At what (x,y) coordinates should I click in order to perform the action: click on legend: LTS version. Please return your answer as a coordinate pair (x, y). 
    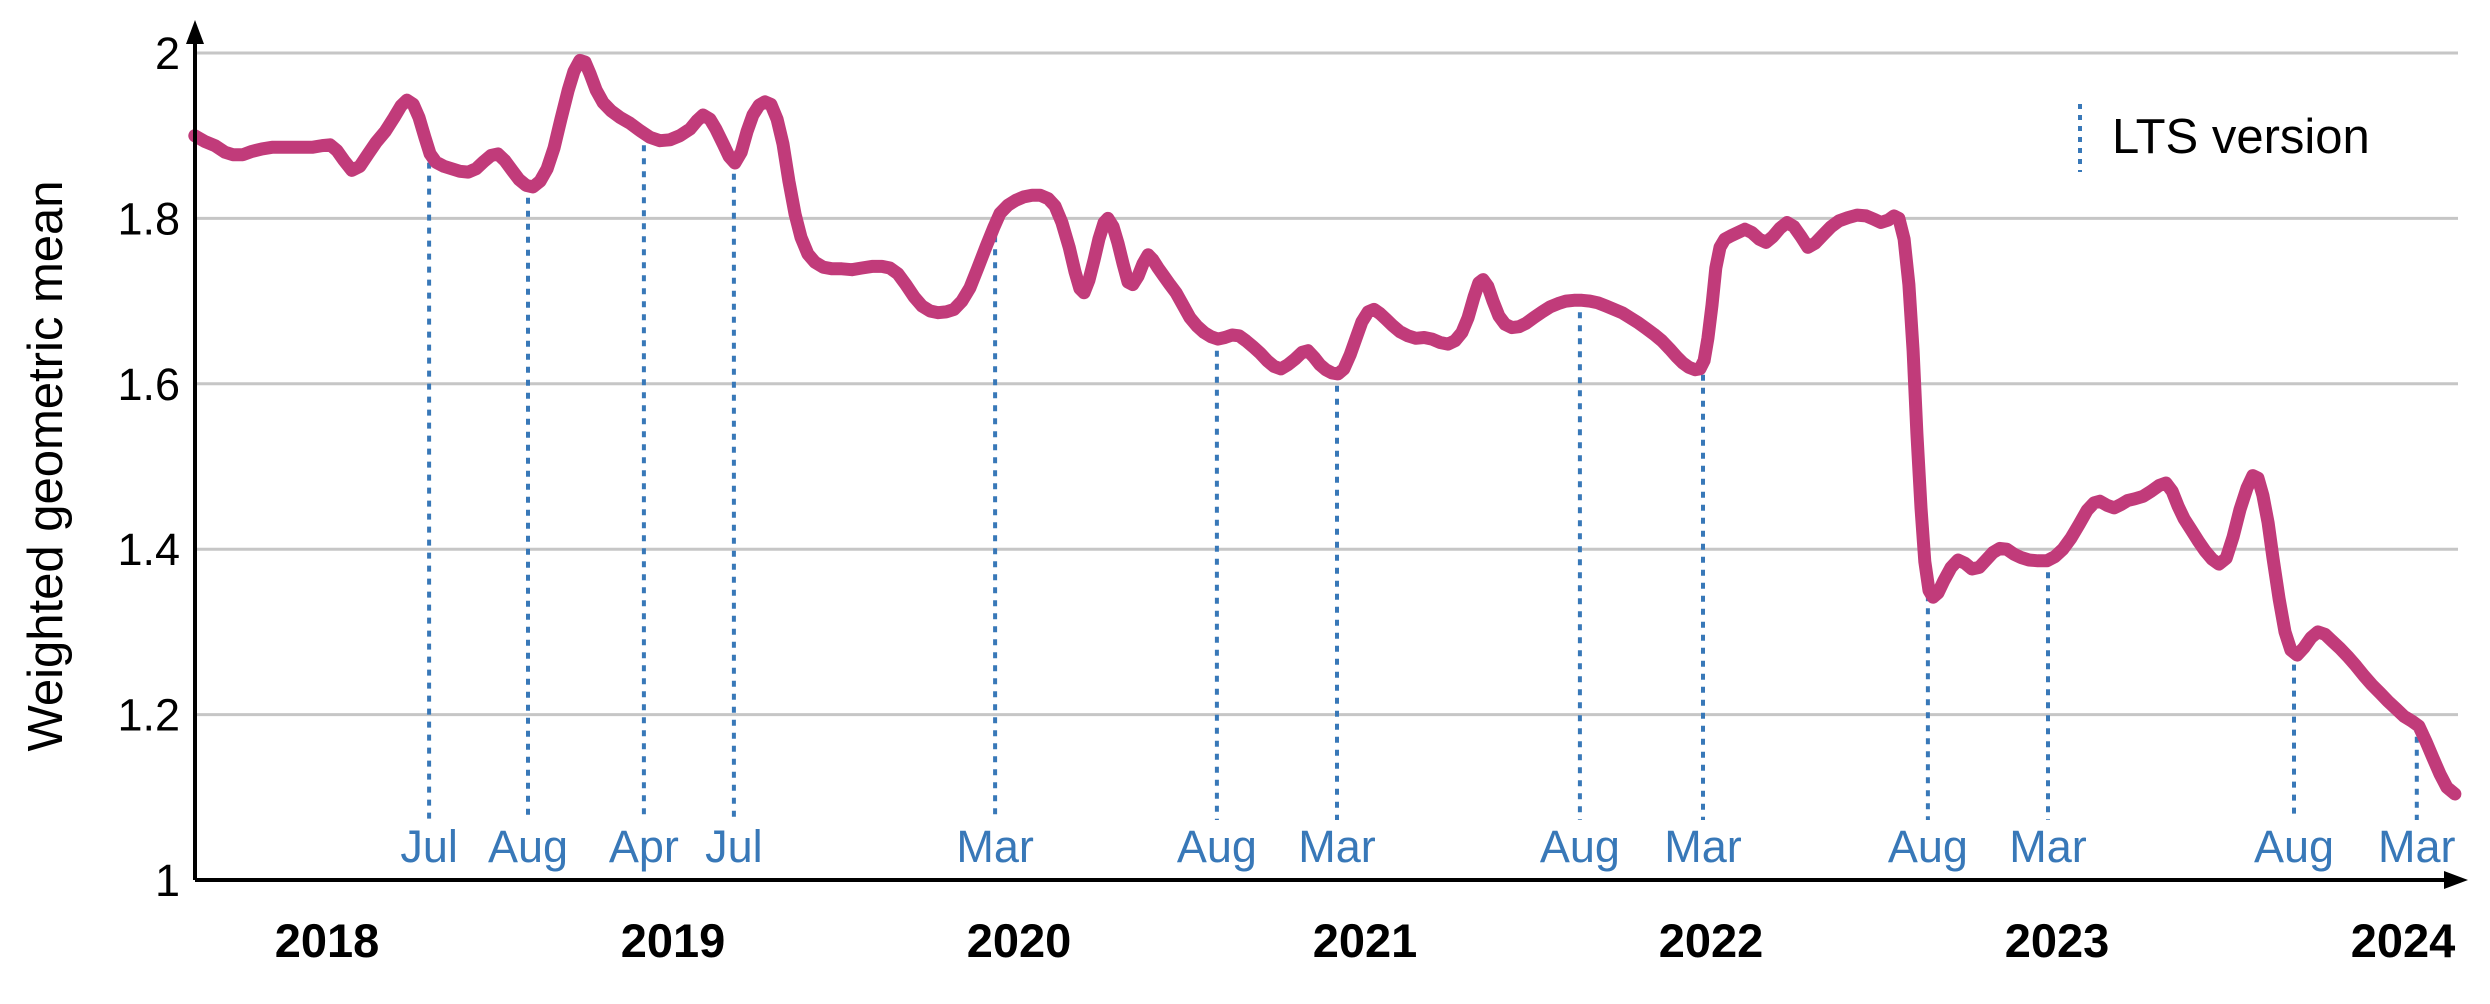
    Looking at the image, I should click on (2224, 138).